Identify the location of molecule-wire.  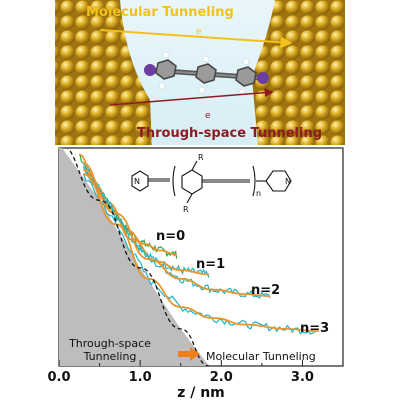
(206, 73).